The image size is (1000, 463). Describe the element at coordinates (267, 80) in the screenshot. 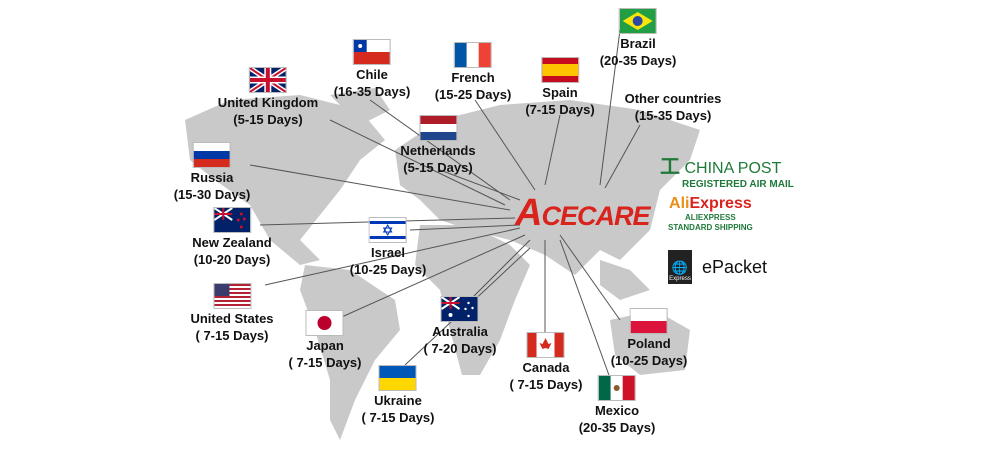

I see `uk-flag-icon` at that location.